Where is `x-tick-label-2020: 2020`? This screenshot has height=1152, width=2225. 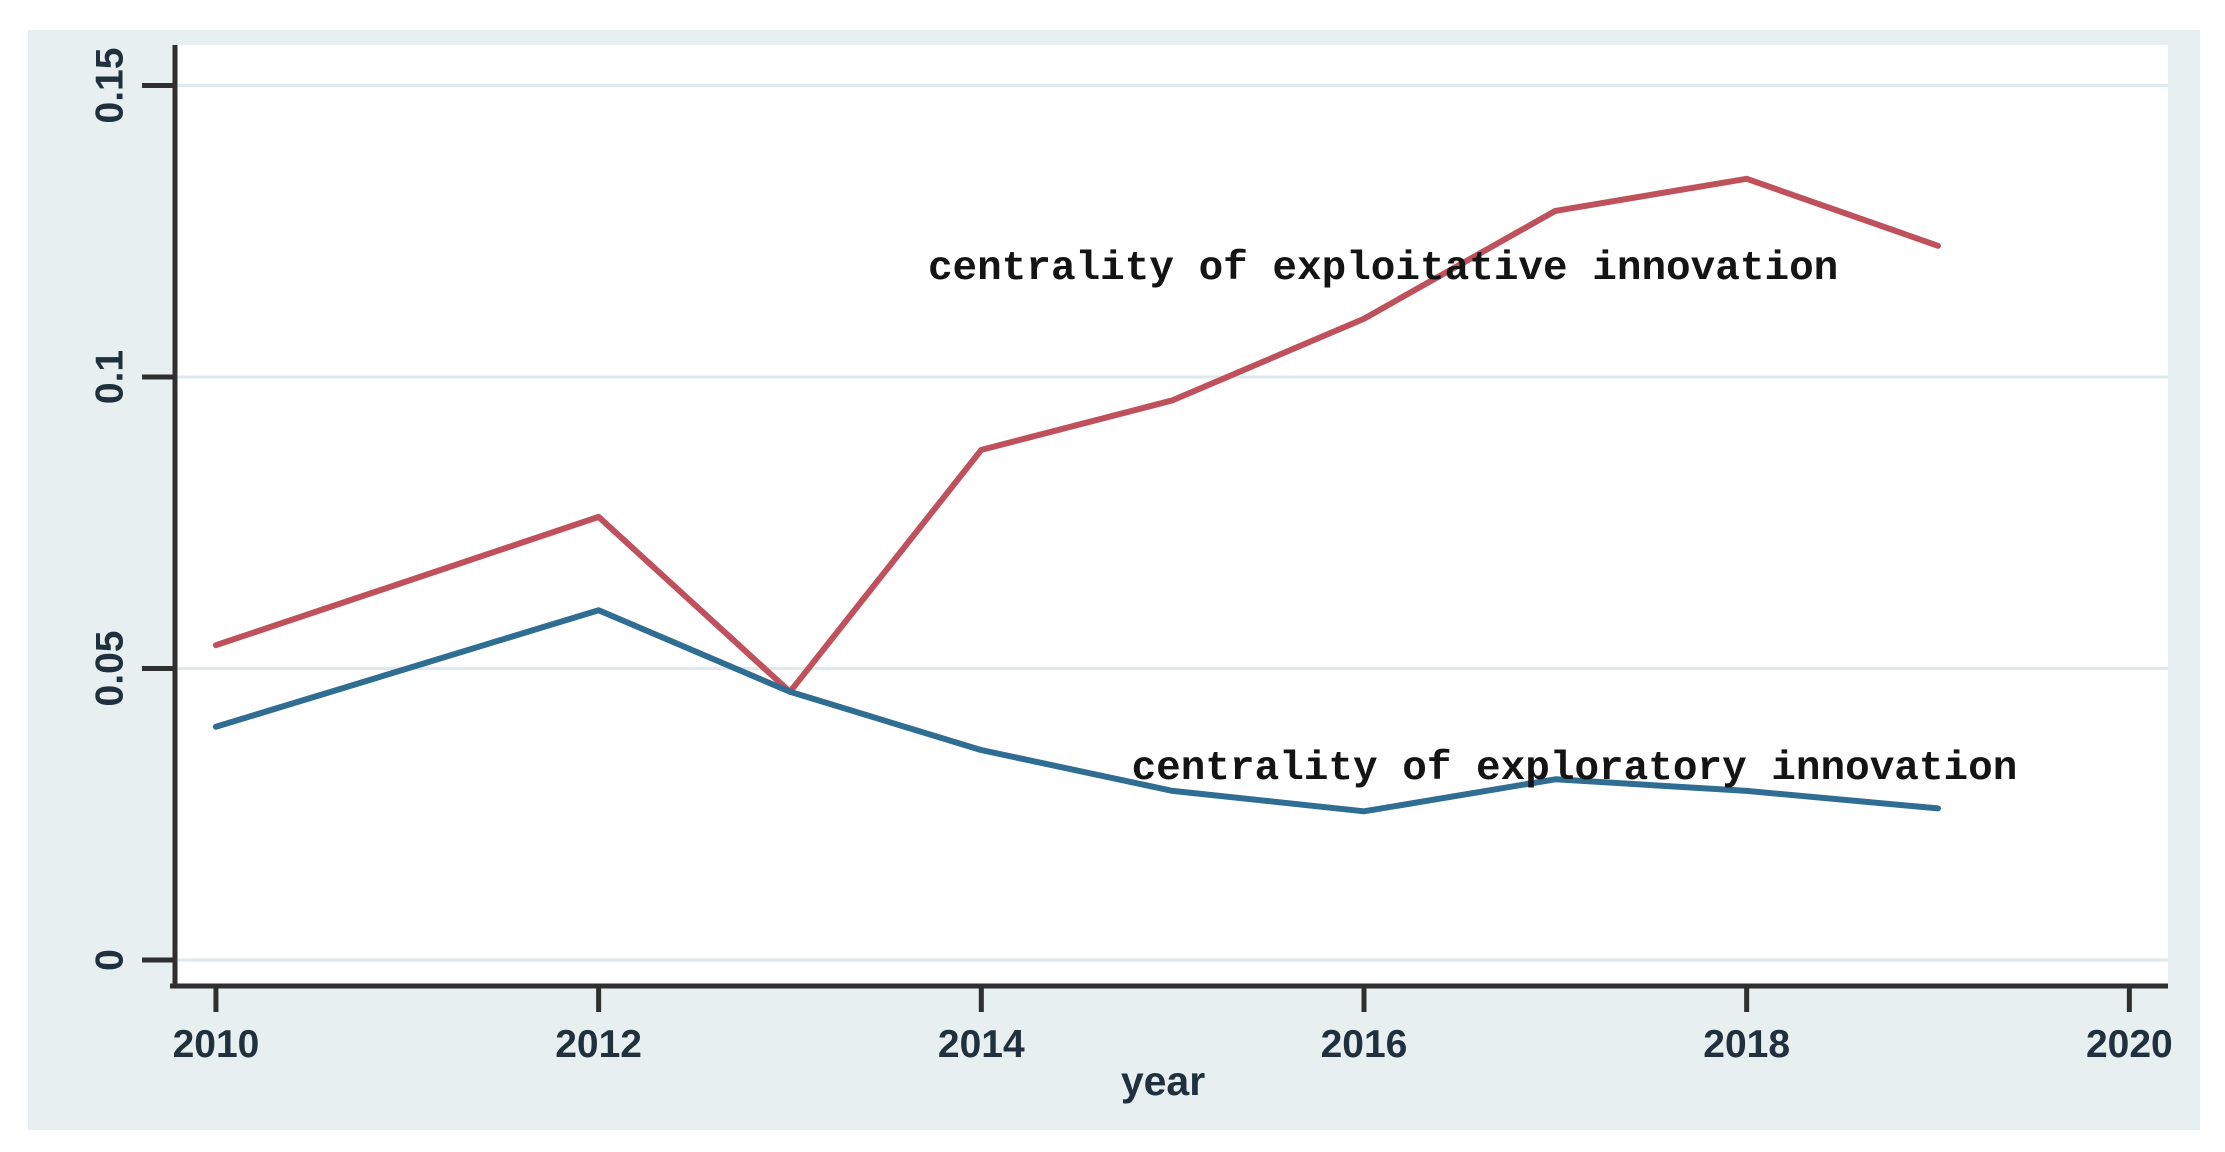 x-tick-label-2020: 2020 is located at coordinates (2129, 1044).